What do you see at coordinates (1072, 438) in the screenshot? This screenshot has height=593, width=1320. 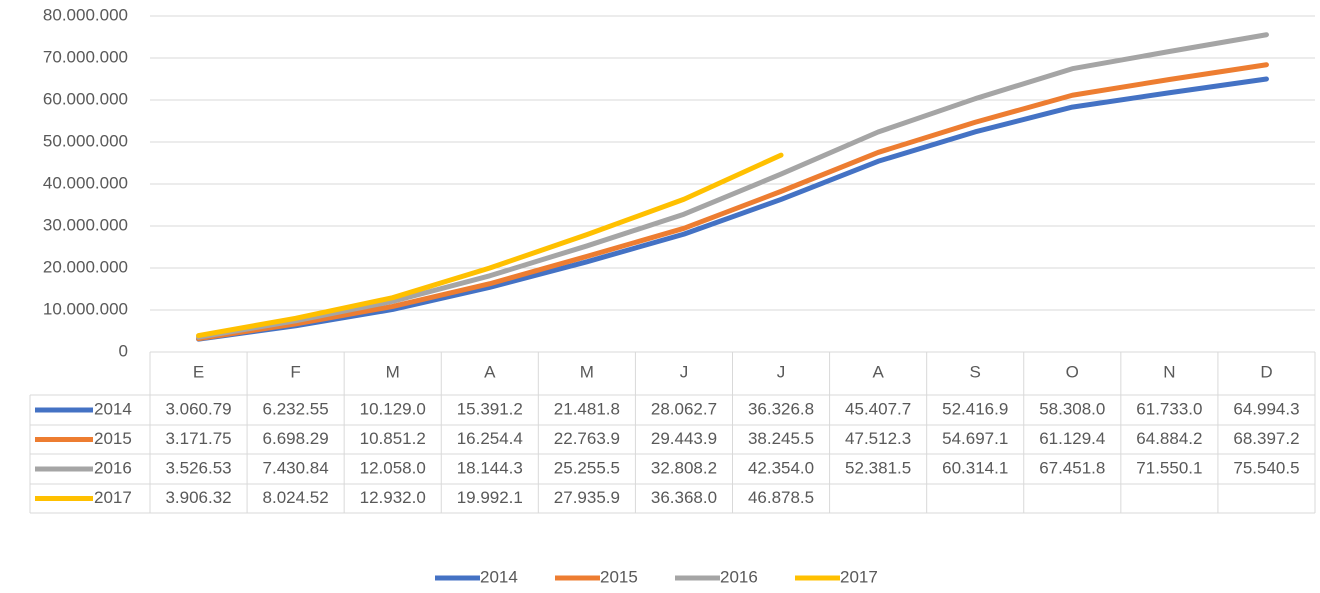 I see `table-value: 61.129.4` at bounding box center [1072, 438].